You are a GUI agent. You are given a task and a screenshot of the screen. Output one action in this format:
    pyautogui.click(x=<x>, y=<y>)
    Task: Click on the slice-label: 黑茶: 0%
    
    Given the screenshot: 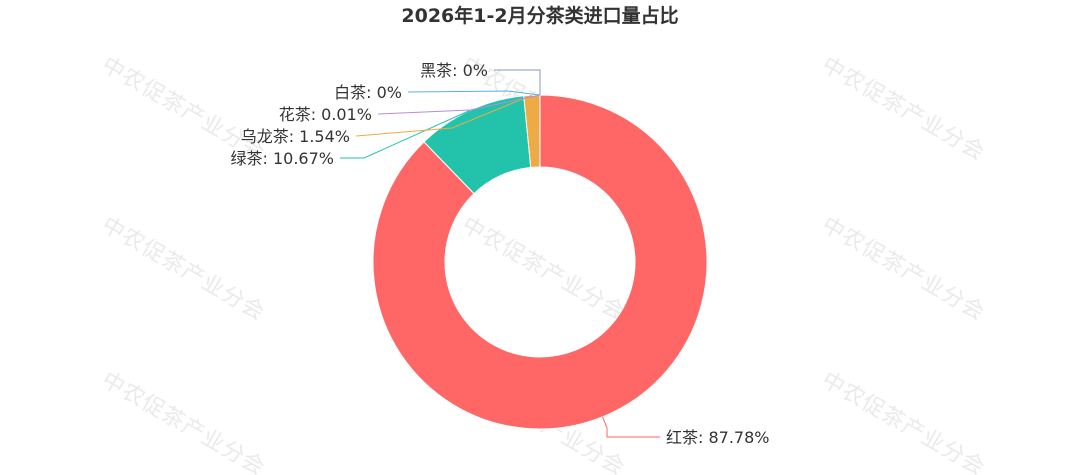 What is the action you would take?
    pyautogui.click(x=454, y=70)
    